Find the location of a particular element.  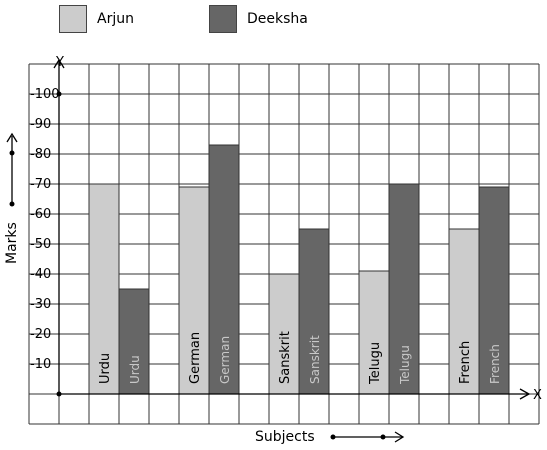

legend-label-arjun: Arjun is located at coordinates (115, 19).